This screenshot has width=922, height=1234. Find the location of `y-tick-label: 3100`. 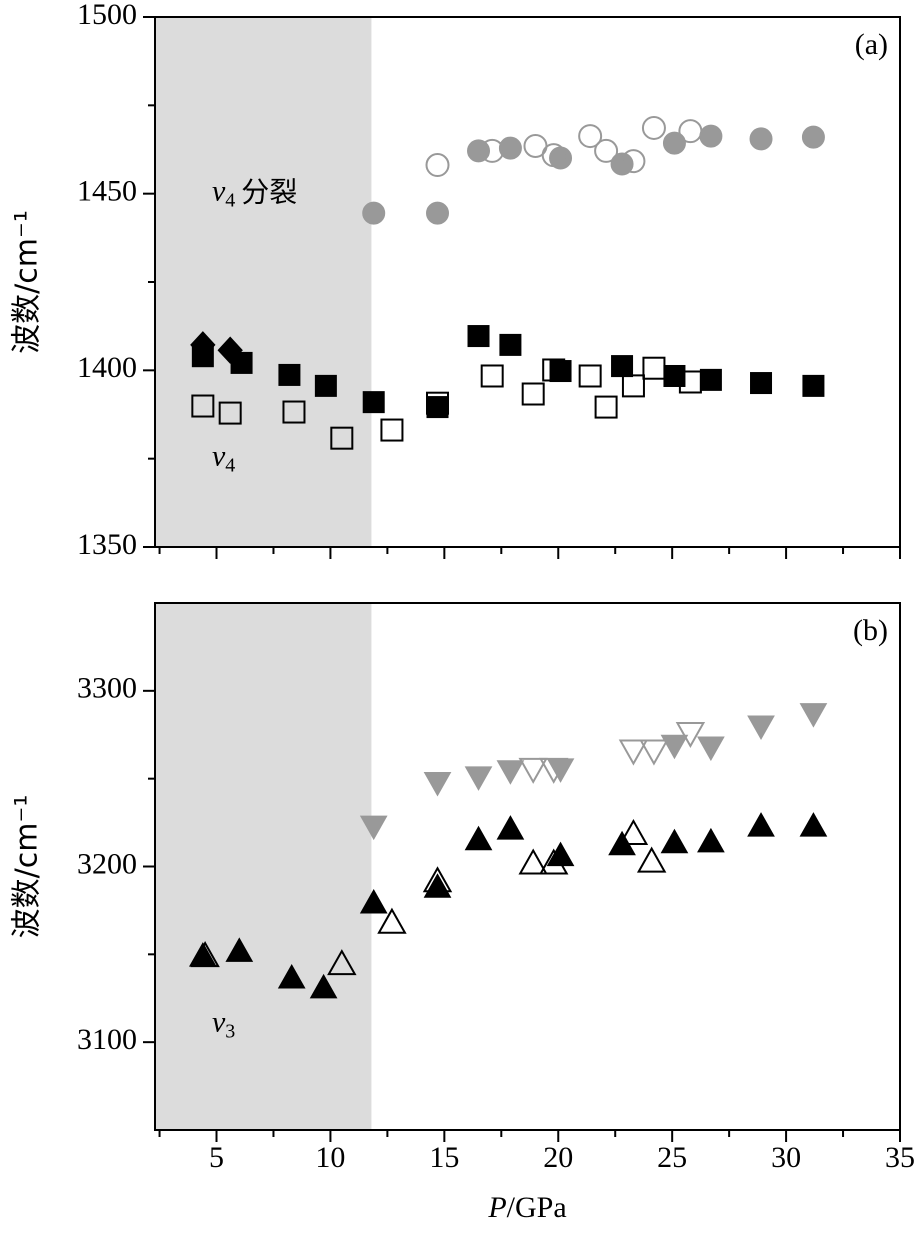

y-tick-label: 3100 is located at coordinates (107, 1039).